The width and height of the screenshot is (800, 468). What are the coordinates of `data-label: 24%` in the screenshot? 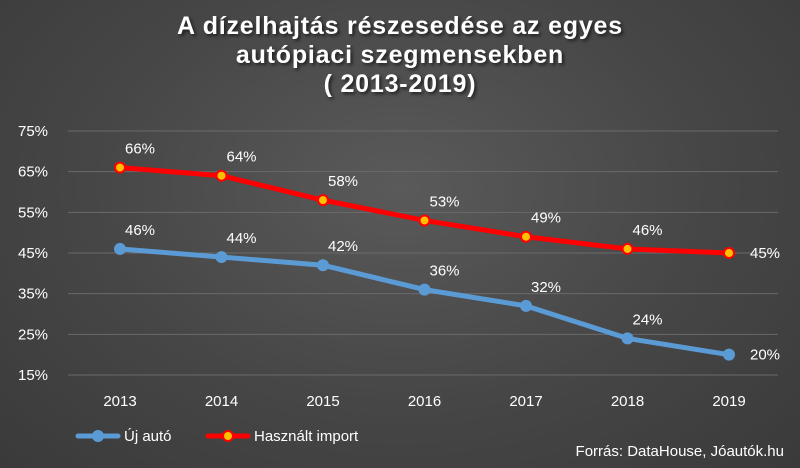 It's located at (647, 319).